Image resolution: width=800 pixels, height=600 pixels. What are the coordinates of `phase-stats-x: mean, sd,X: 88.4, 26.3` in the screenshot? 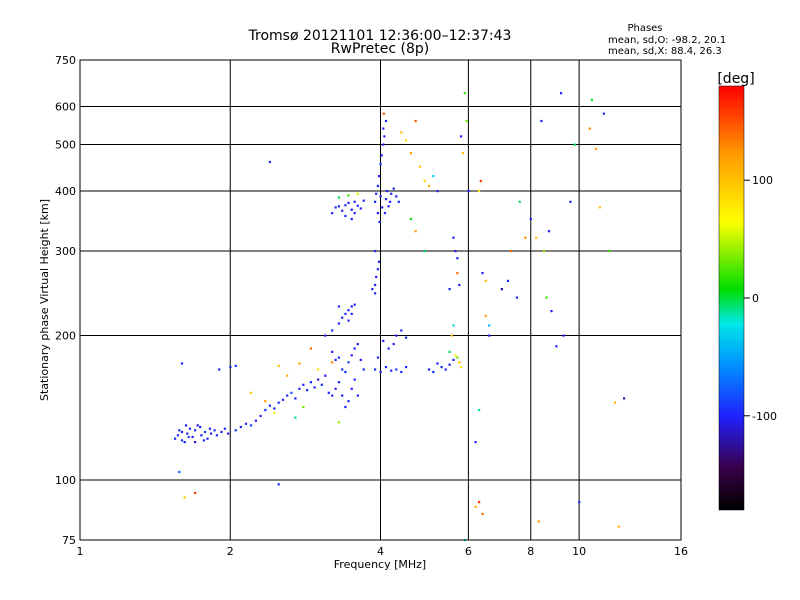 It's located at (665, 51).